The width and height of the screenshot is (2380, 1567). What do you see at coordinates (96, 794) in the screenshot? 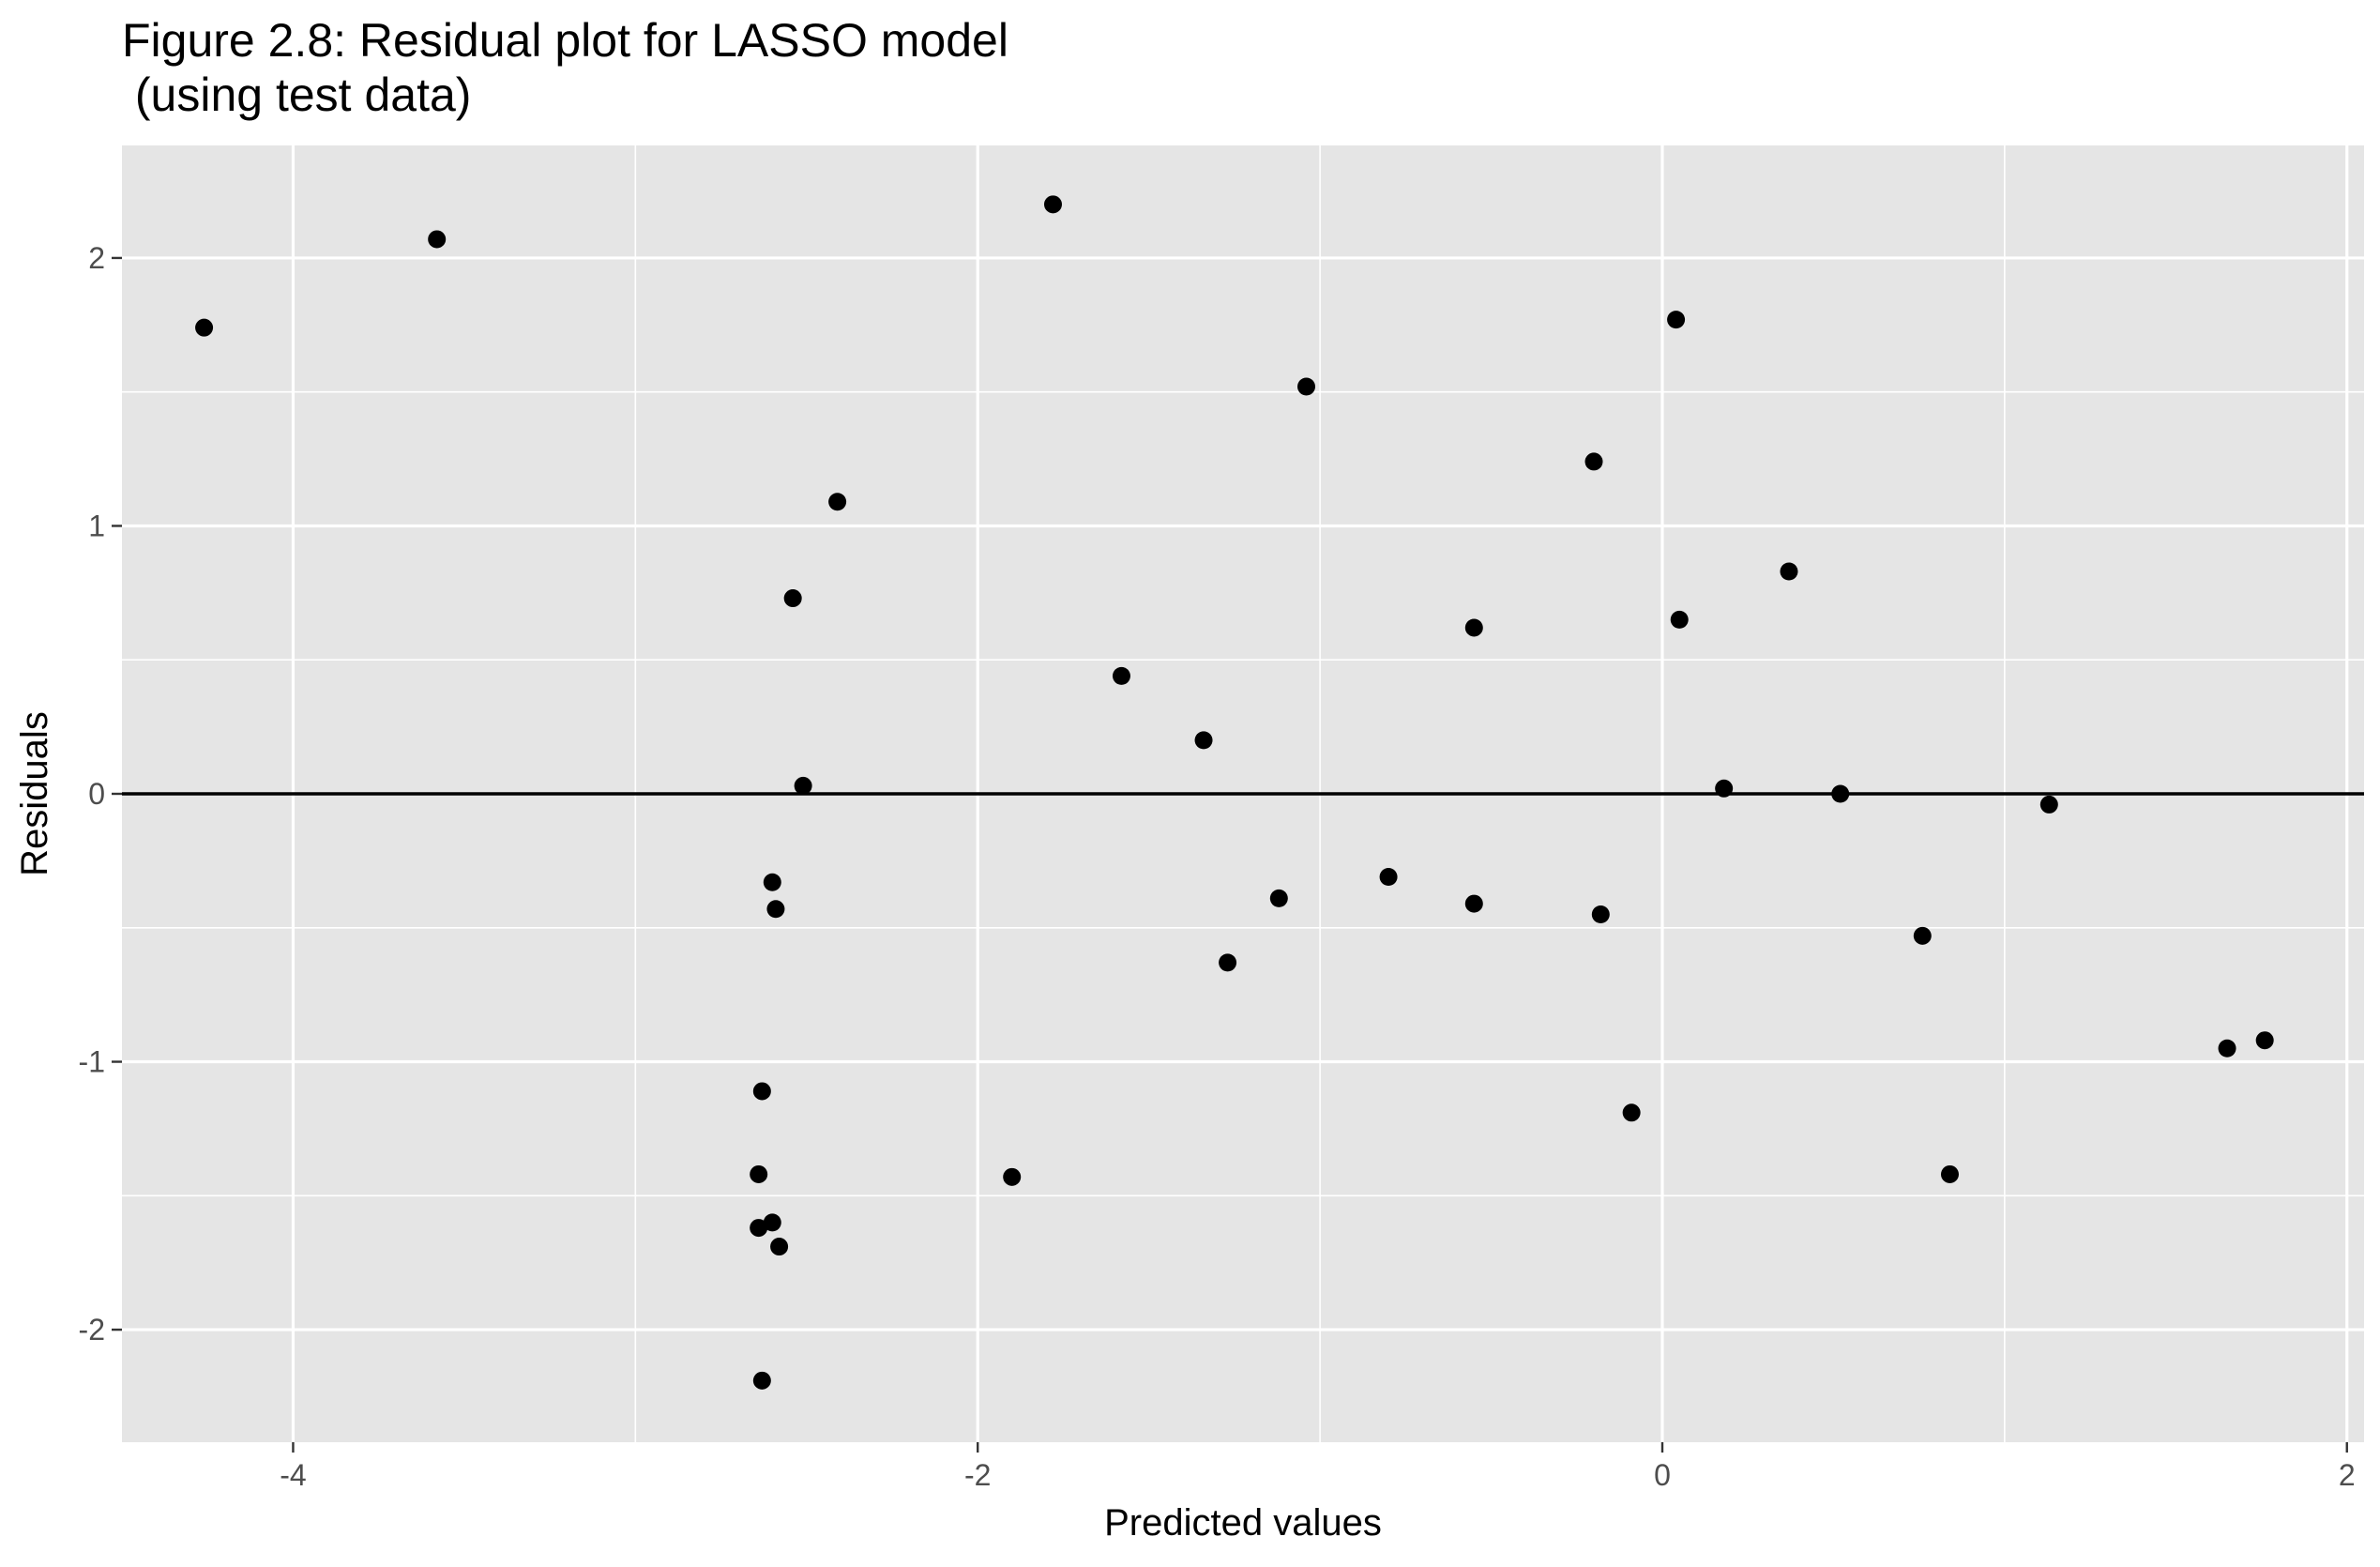
I see `y-tick-label: 0` at bounding box center [96, 794].